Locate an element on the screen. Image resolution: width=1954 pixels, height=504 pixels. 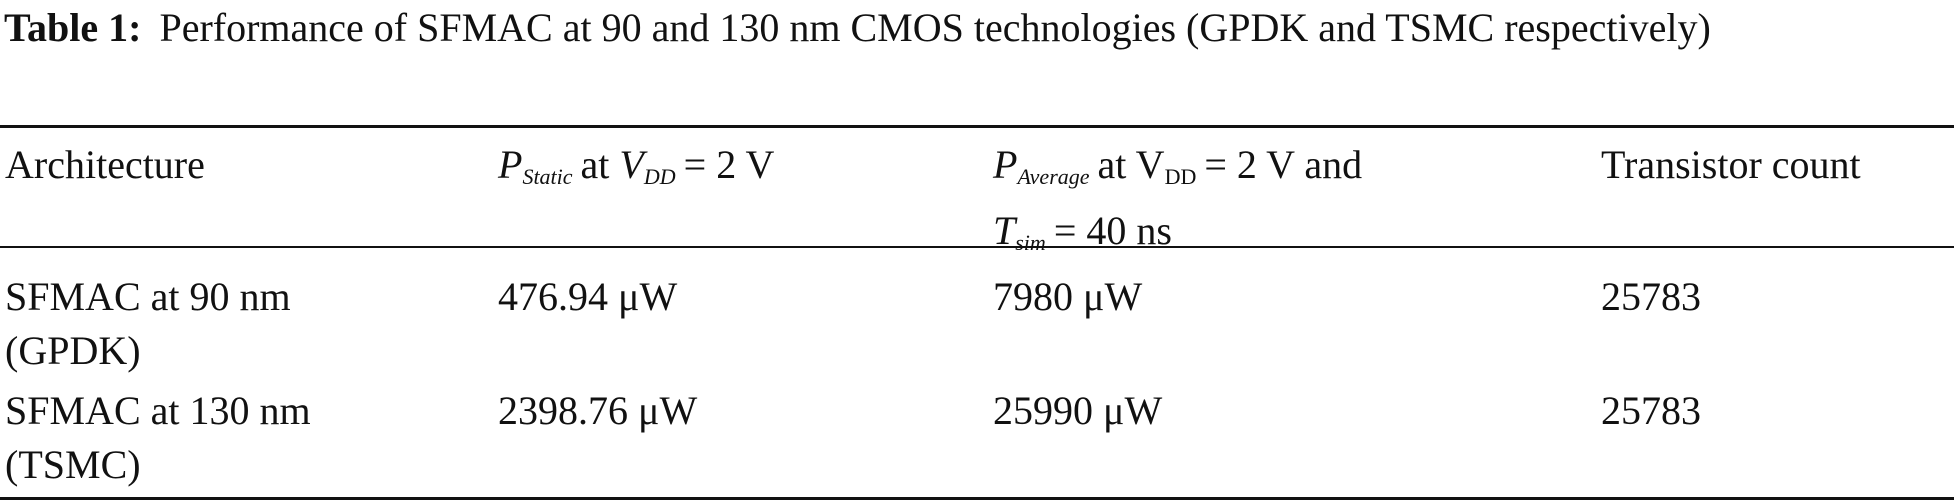
header-subscript: sim is located at coordinates (1030, 242).